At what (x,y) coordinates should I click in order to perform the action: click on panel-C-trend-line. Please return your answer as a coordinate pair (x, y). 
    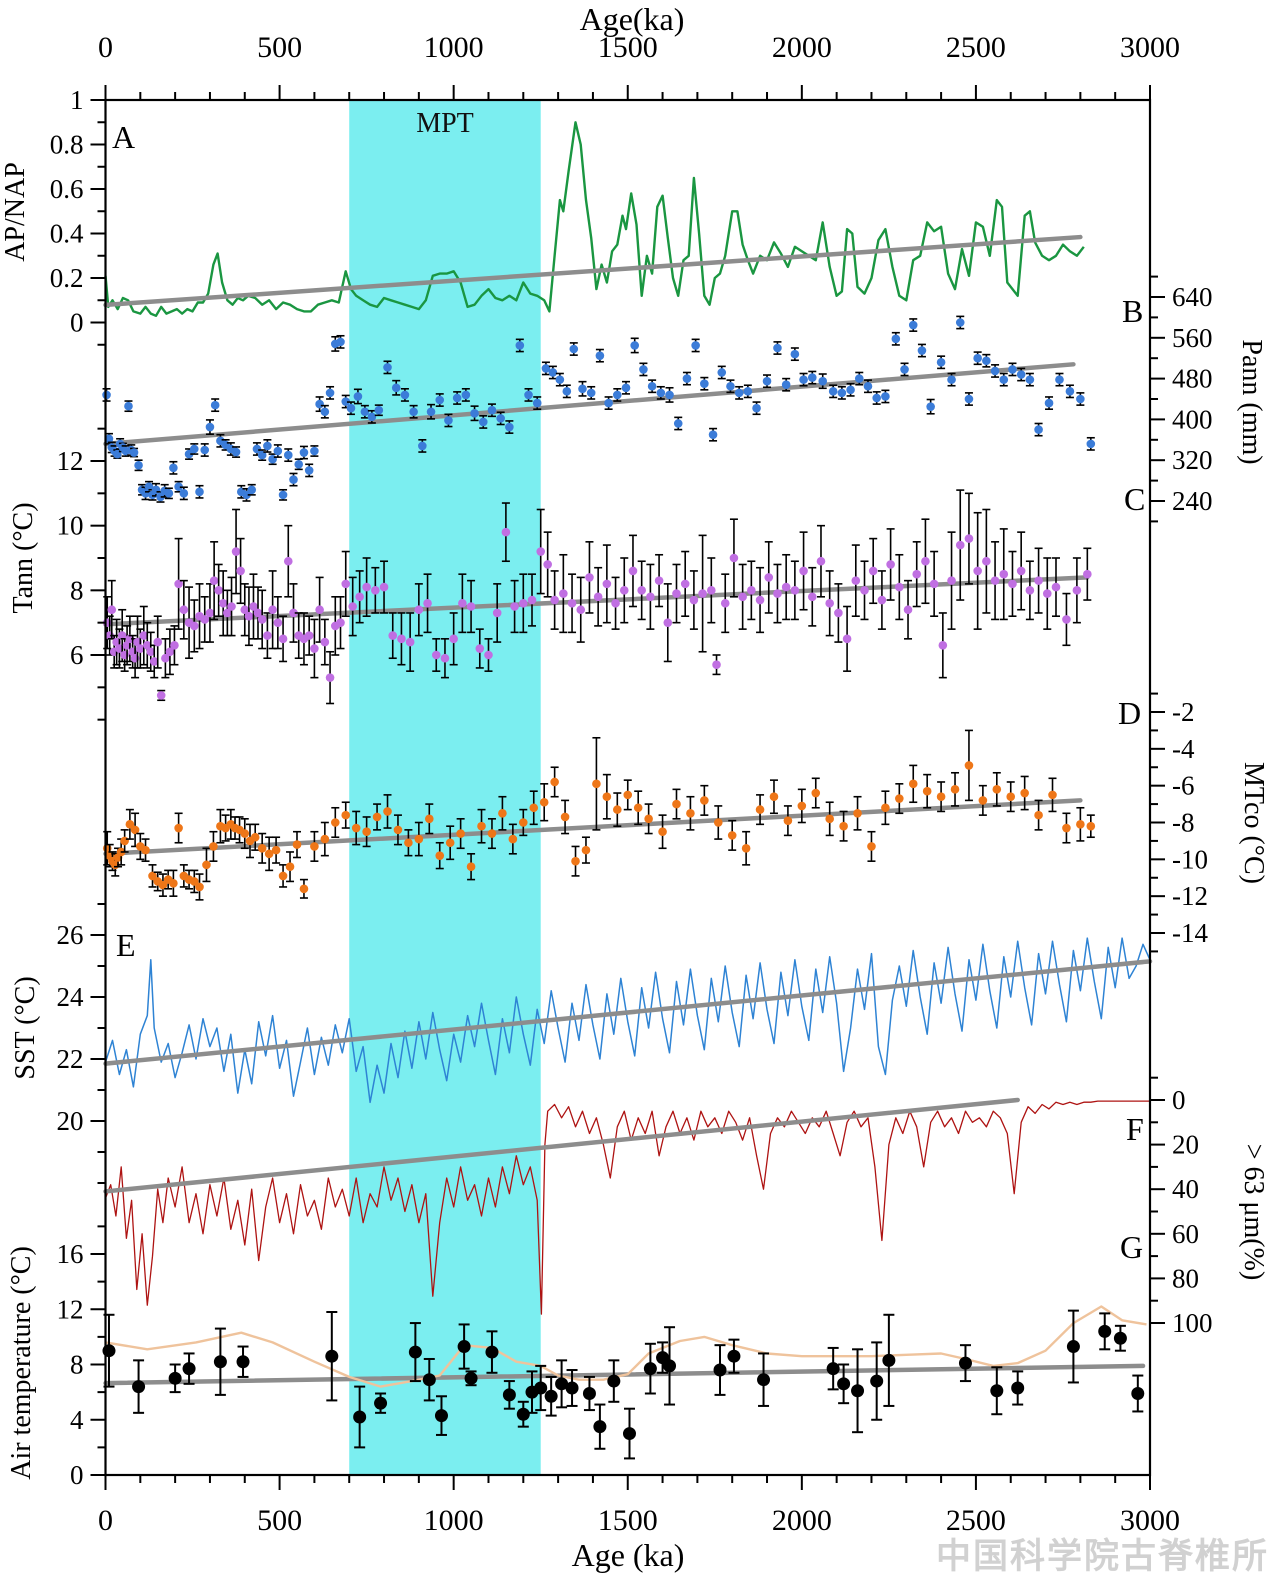
    Looking at the image, I should click on (596, 601).